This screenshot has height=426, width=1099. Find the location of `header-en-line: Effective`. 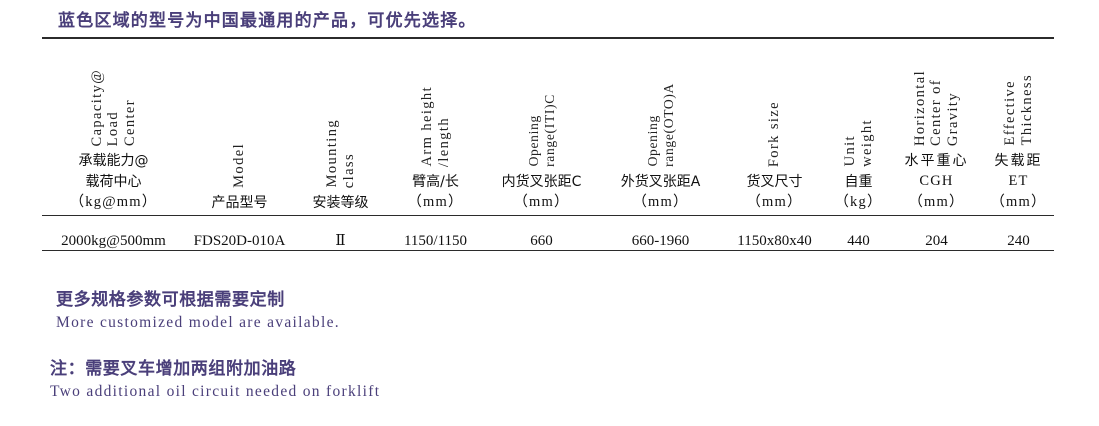

header-en-line: Effective is located at coordinates (1010, 113).